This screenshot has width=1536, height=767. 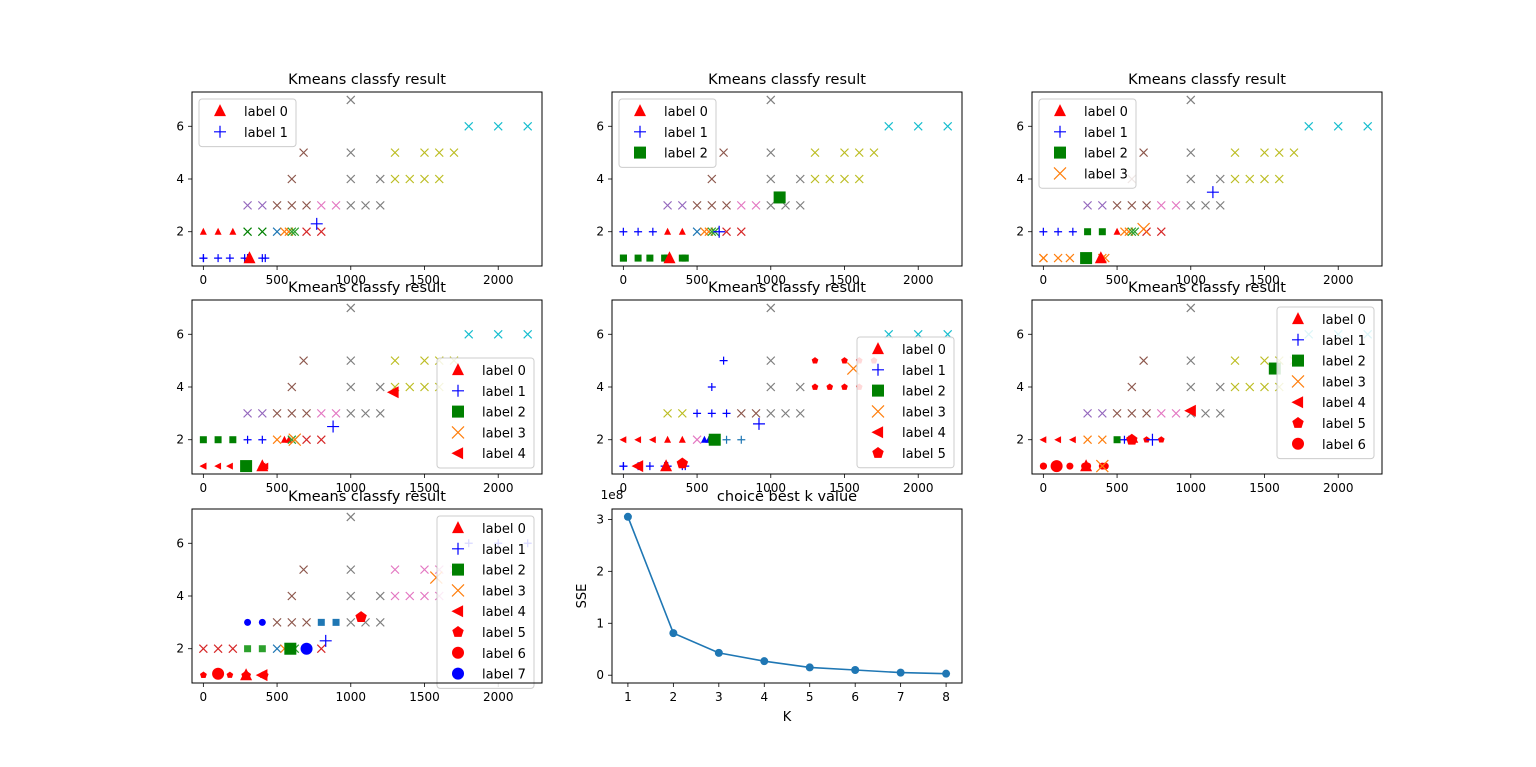 What do you see at coordinates (504, 591) in the screenshot?
I see `legend-label: label 3` at bounding box center [504, 591].